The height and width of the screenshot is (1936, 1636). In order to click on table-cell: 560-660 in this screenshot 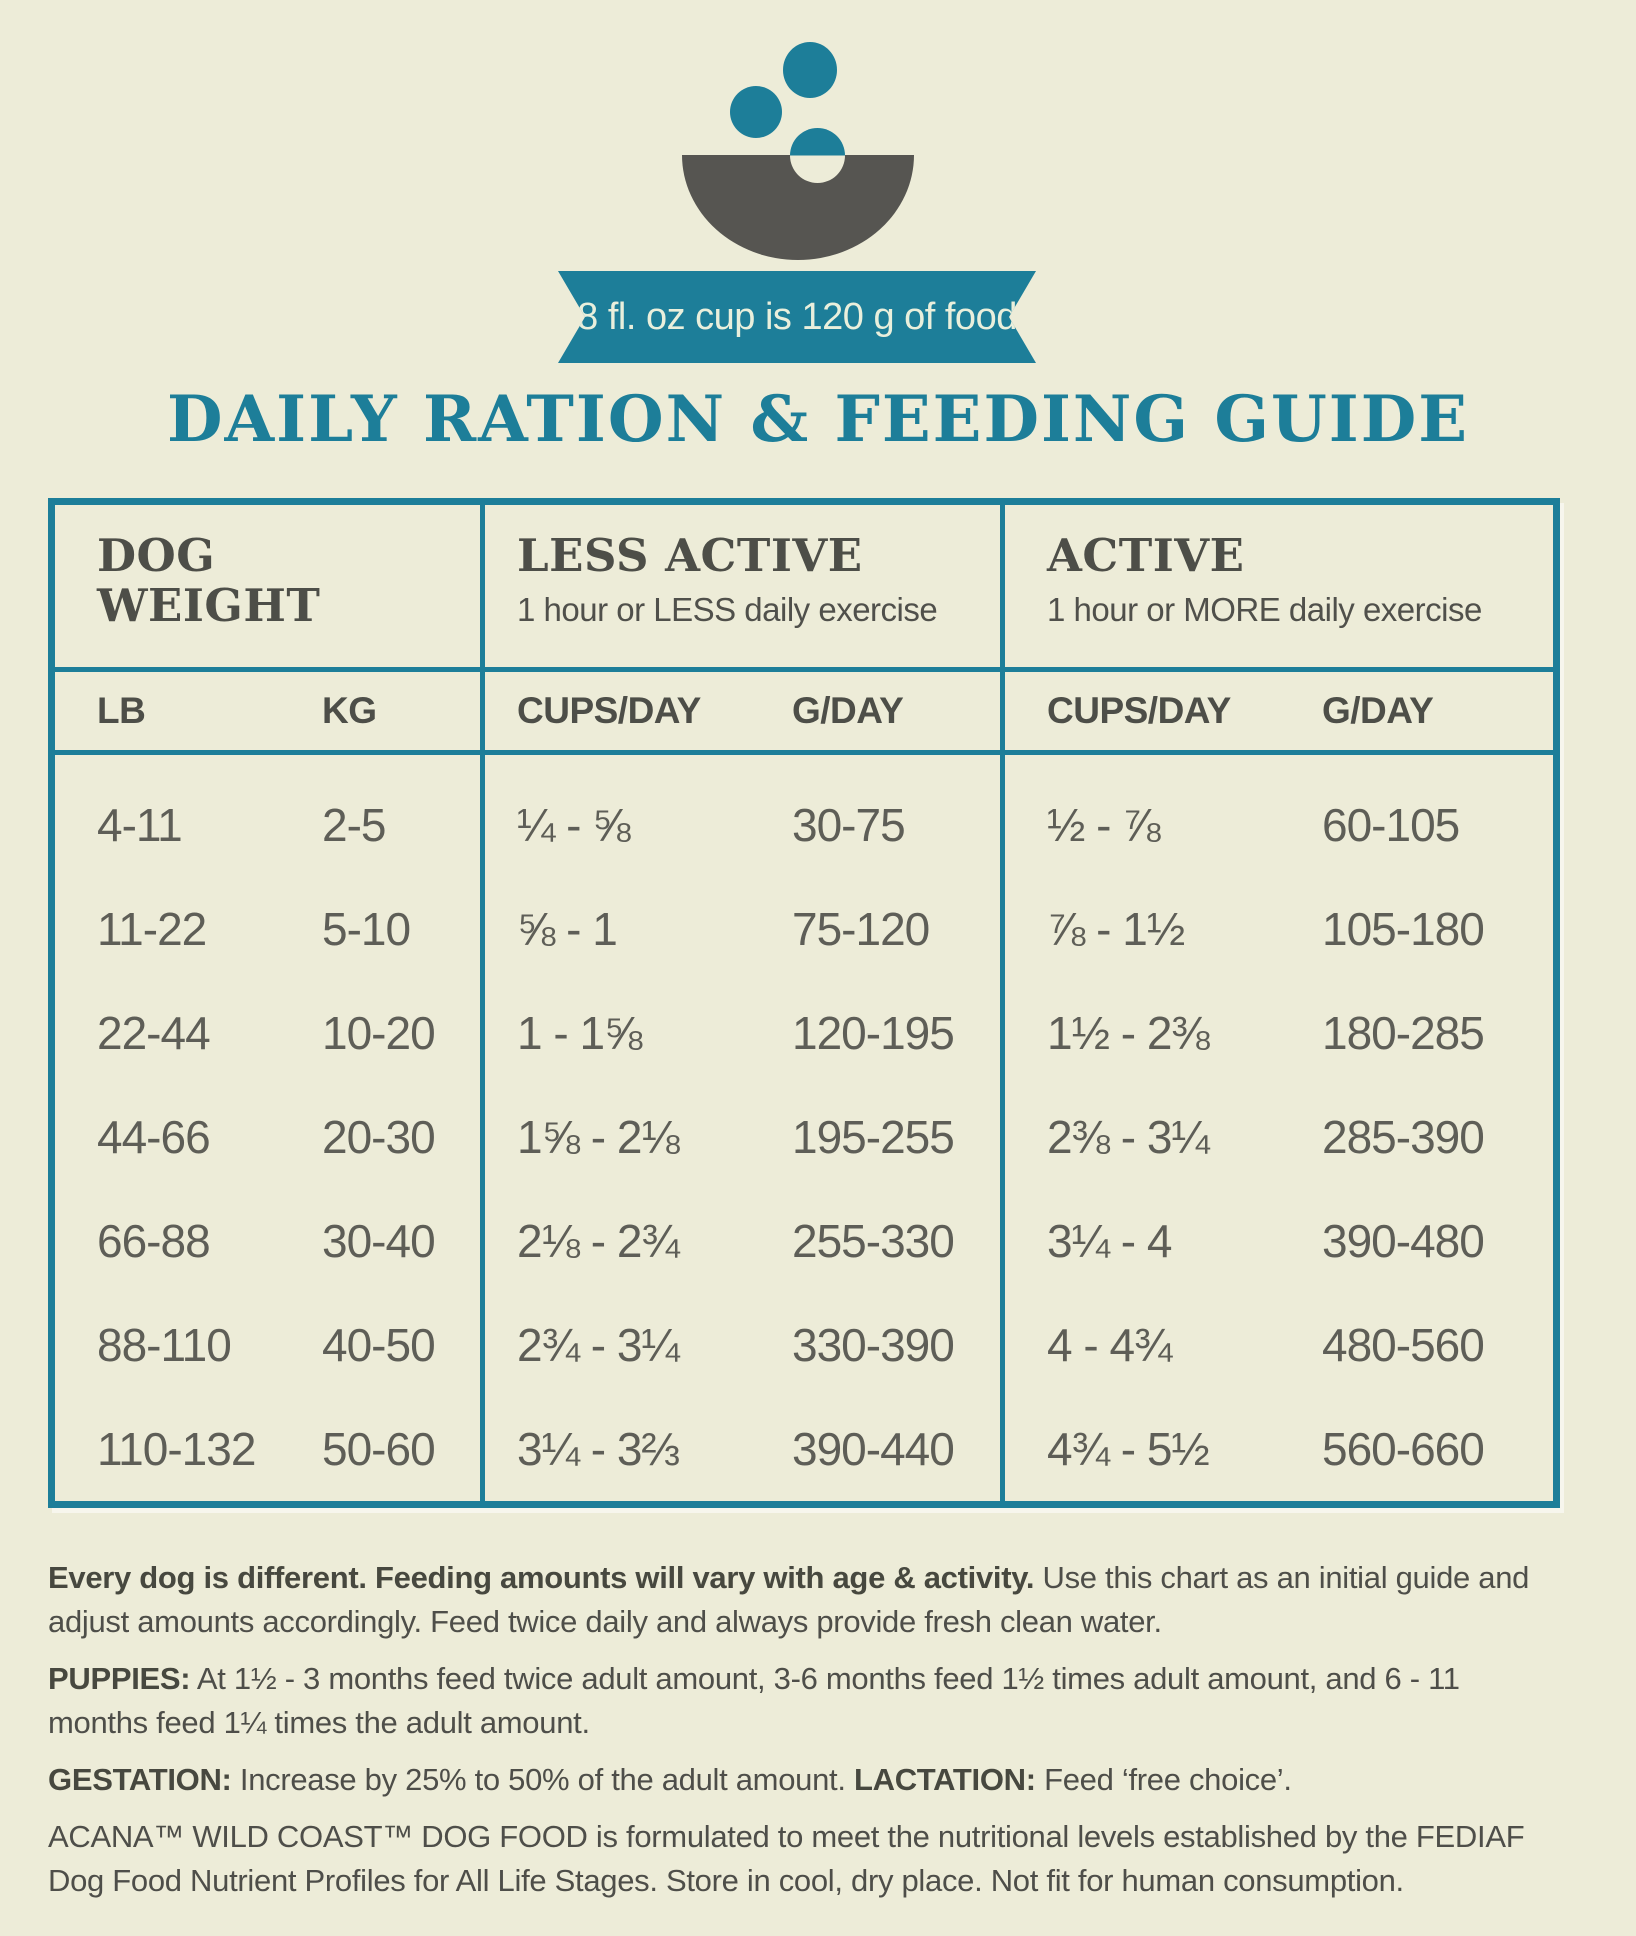, I will do `click(1403, 1449)`.